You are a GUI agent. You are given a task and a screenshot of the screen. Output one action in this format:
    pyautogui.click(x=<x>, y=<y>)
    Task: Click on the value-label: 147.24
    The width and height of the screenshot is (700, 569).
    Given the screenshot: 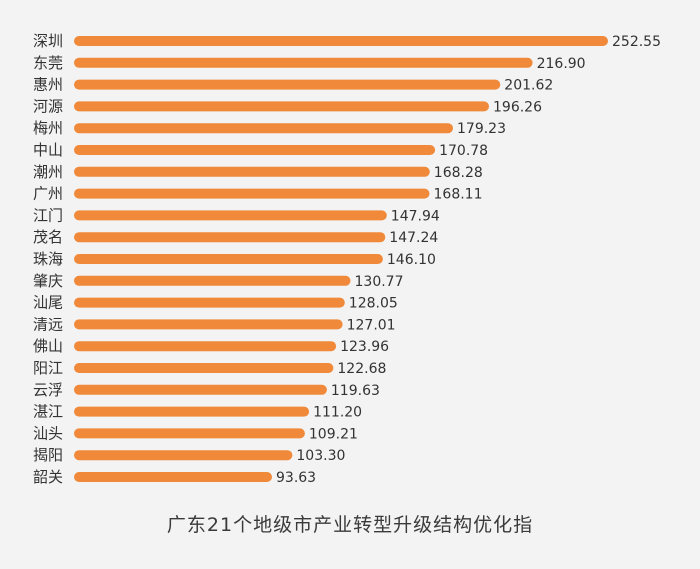 What is the action you would take?
    pyautogui.click(x=413, y=238)
    